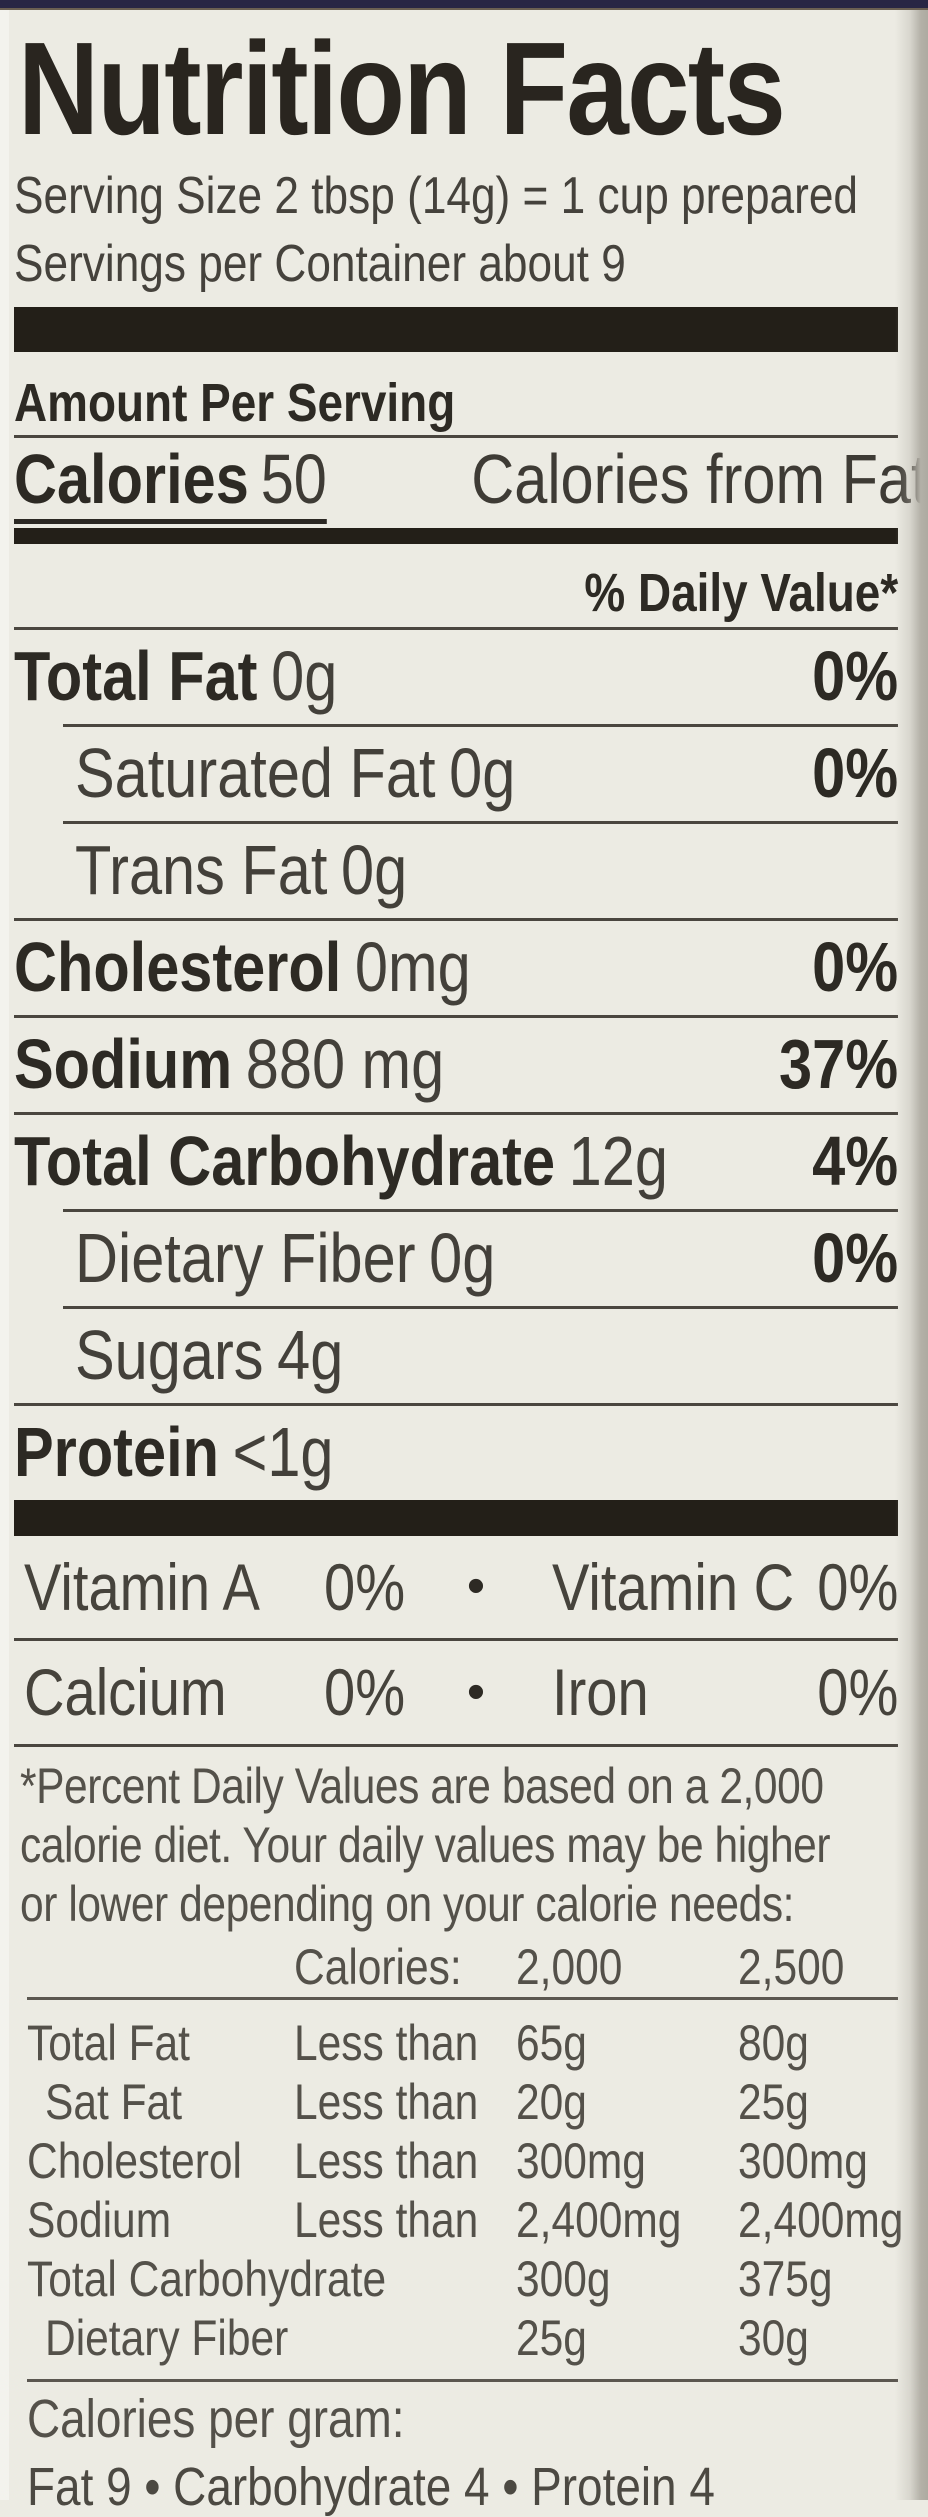  I want to click on dv-table-row: Total Carbohydrate 300g 375g, so click(462, 2279).